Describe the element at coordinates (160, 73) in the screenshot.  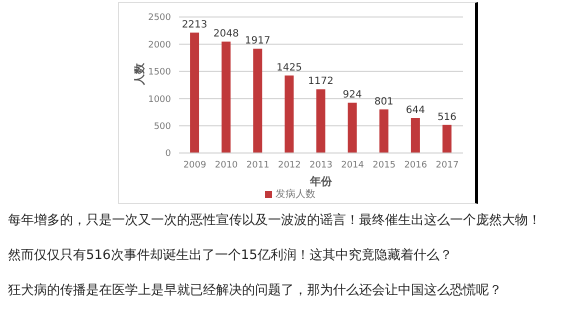
I see `y-tick-label: 1500` at that location.